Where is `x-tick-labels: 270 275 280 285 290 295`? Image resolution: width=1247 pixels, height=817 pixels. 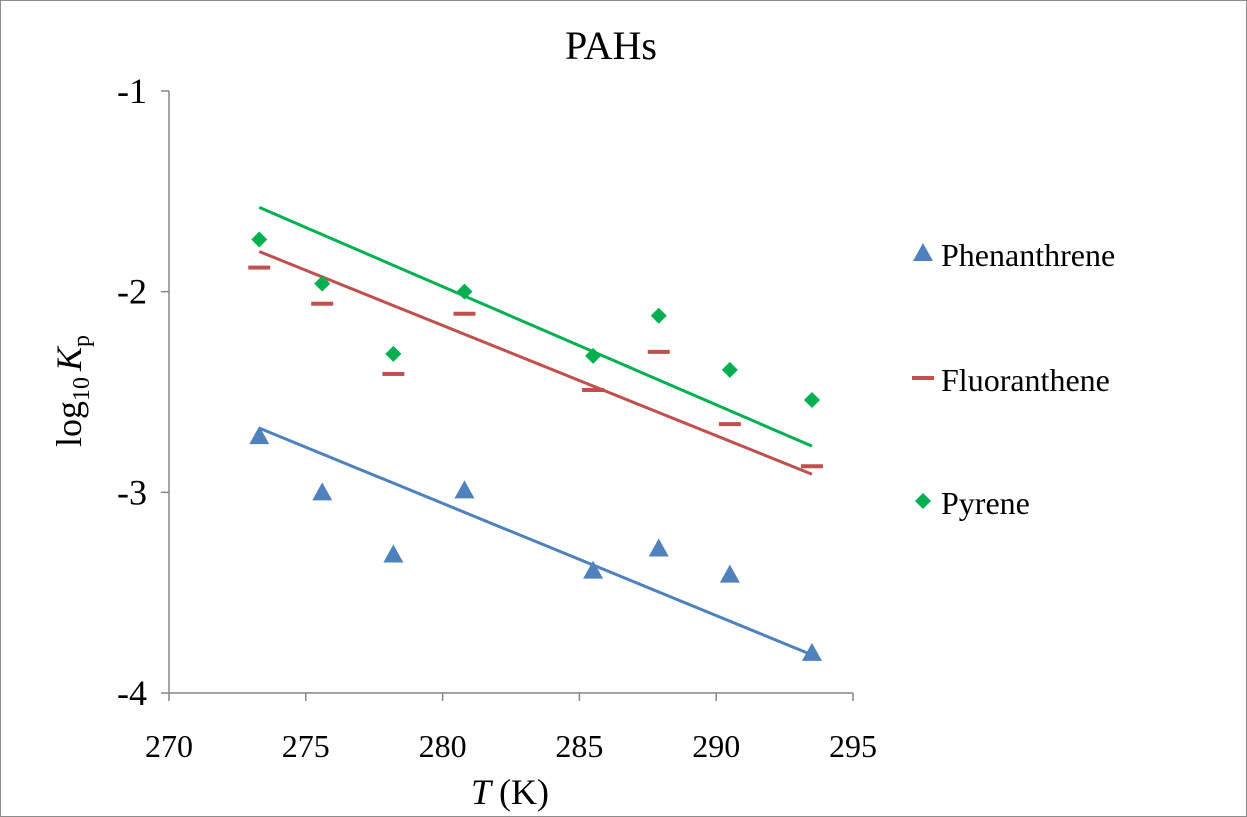 x-tick-labels: 270 275 280 285 290 295 is located at coordinates (511, 746).